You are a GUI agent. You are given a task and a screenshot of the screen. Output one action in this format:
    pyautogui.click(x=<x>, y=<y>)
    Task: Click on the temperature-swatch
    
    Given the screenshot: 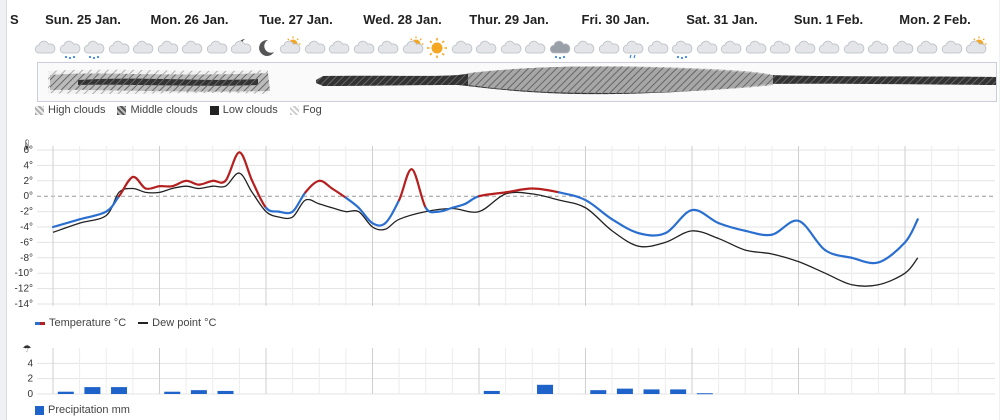 What is the action you would take?
    pyautogui.click(x=40, y=323)
    